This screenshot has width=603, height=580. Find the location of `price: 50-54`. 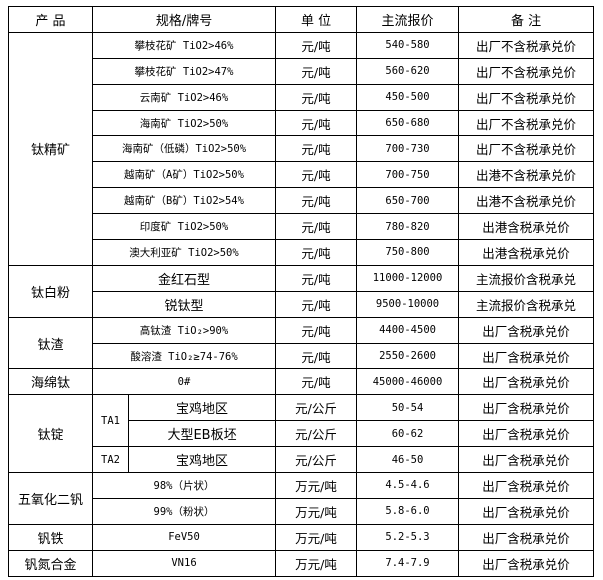

price: 50-54 is located at coordinates (408, 408).